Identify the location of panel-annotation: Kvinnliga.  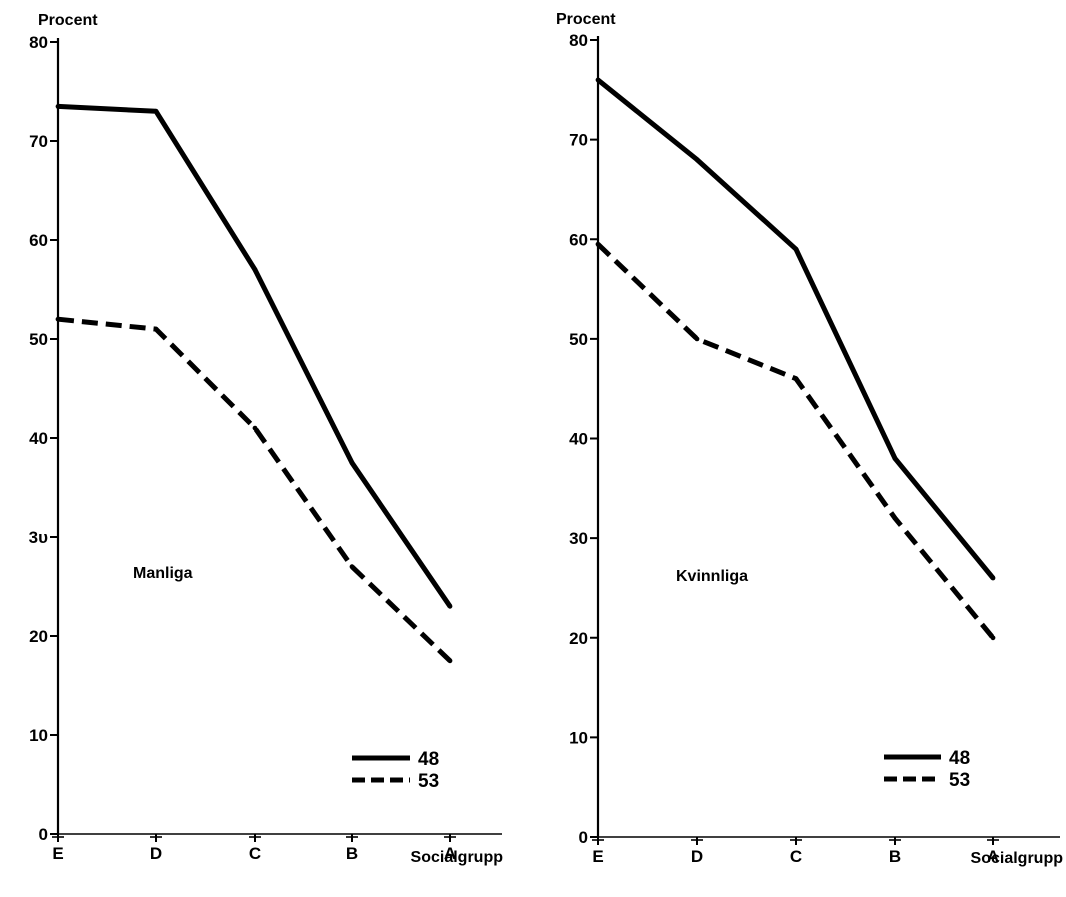
(712, 576).